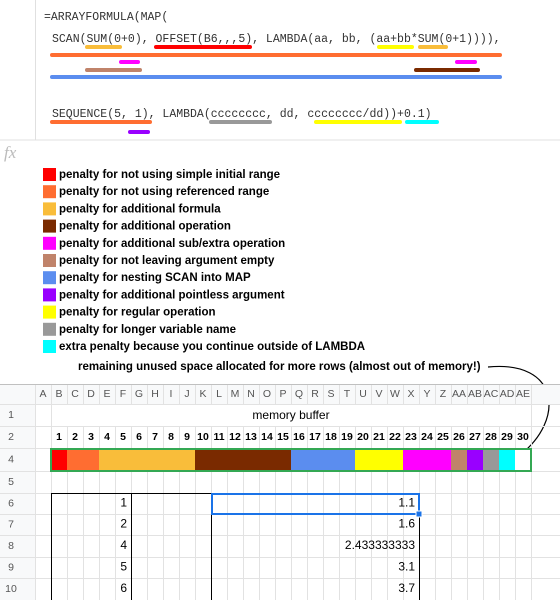 The image size is (560, 600). What do you see at coordinates (75, 394) in the screenshot?
I see `column-header: C` at bounding box center [75, 394].